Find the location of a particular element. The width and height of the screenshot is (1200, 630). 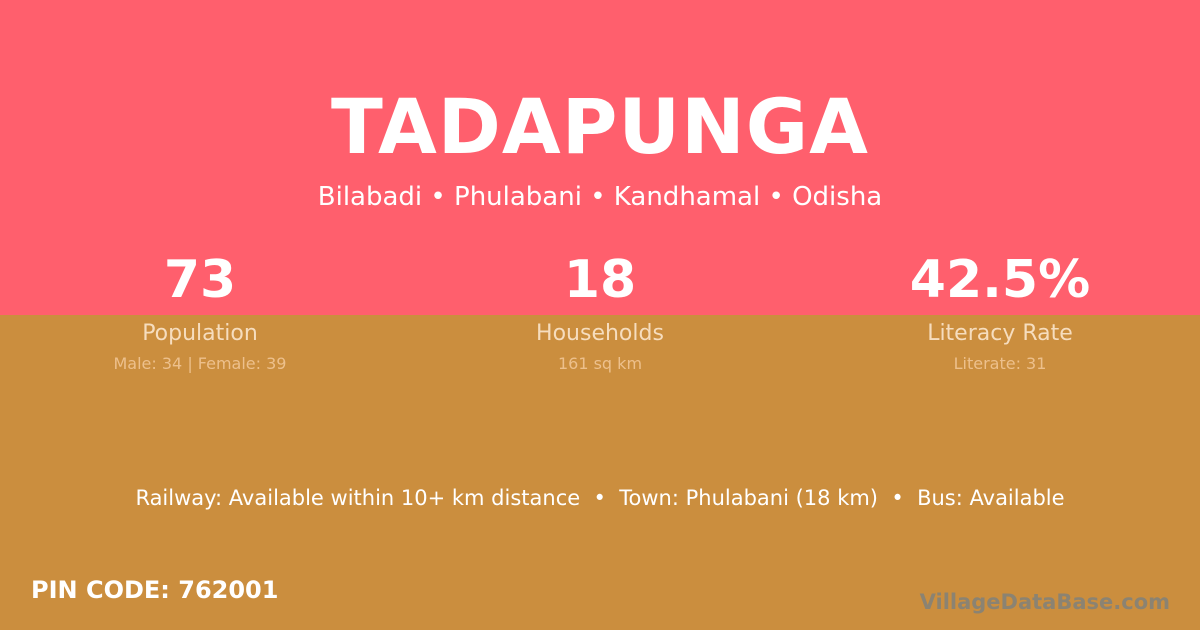

stat-population: 73 Population Male: 34 | Female: 39 is located at coordinates (200, 310).